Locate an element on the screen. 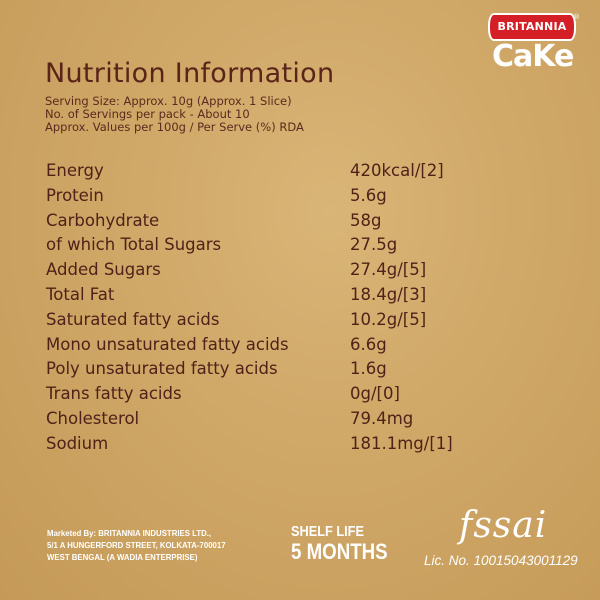 The width and height of the screenshot is (600, 600). address-line: 5/1 A HUNGERFORD STREET, KOLKATA-700017 is located at coordinates (136, 545).